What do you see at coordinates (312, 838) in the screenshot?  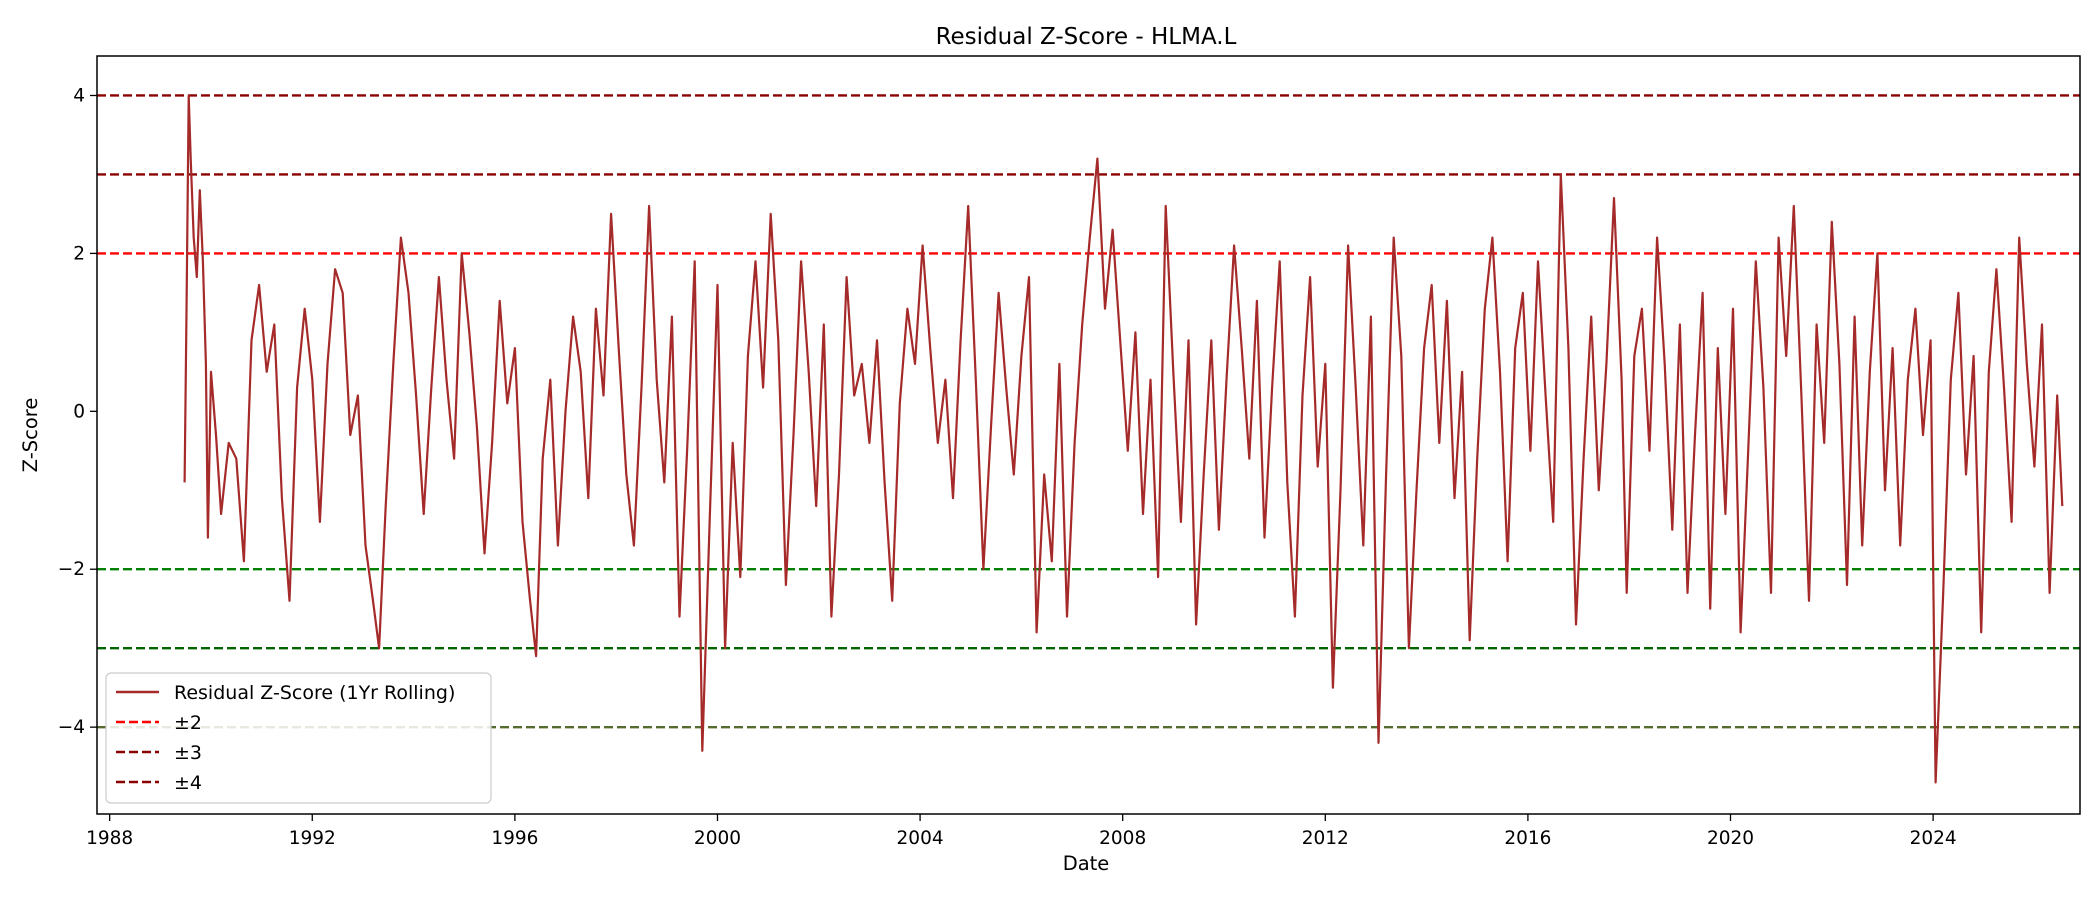 I see `x-tick-label-1: 1992` at bounding box center [312, 838].